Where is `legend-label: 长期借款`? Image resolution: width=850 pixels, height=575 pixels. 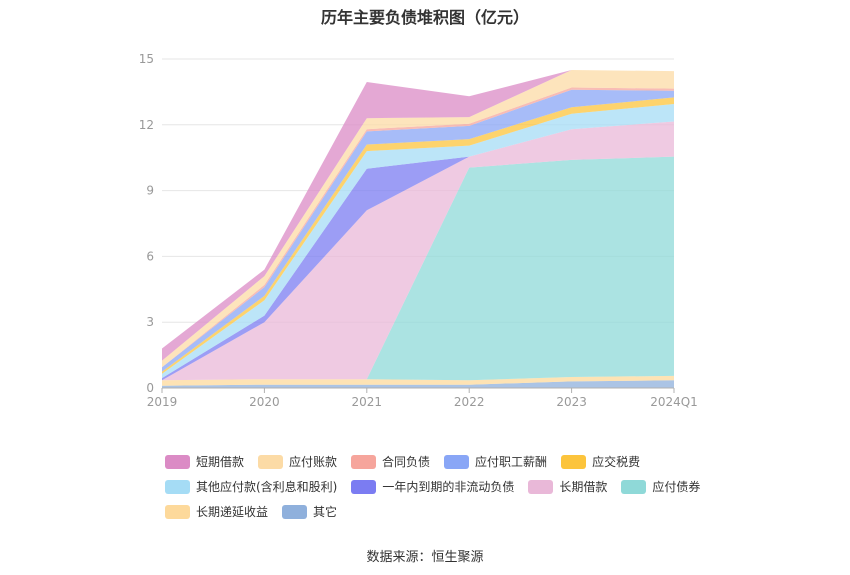 legend-label: 长期借款 is located at coordinates (583, 487).